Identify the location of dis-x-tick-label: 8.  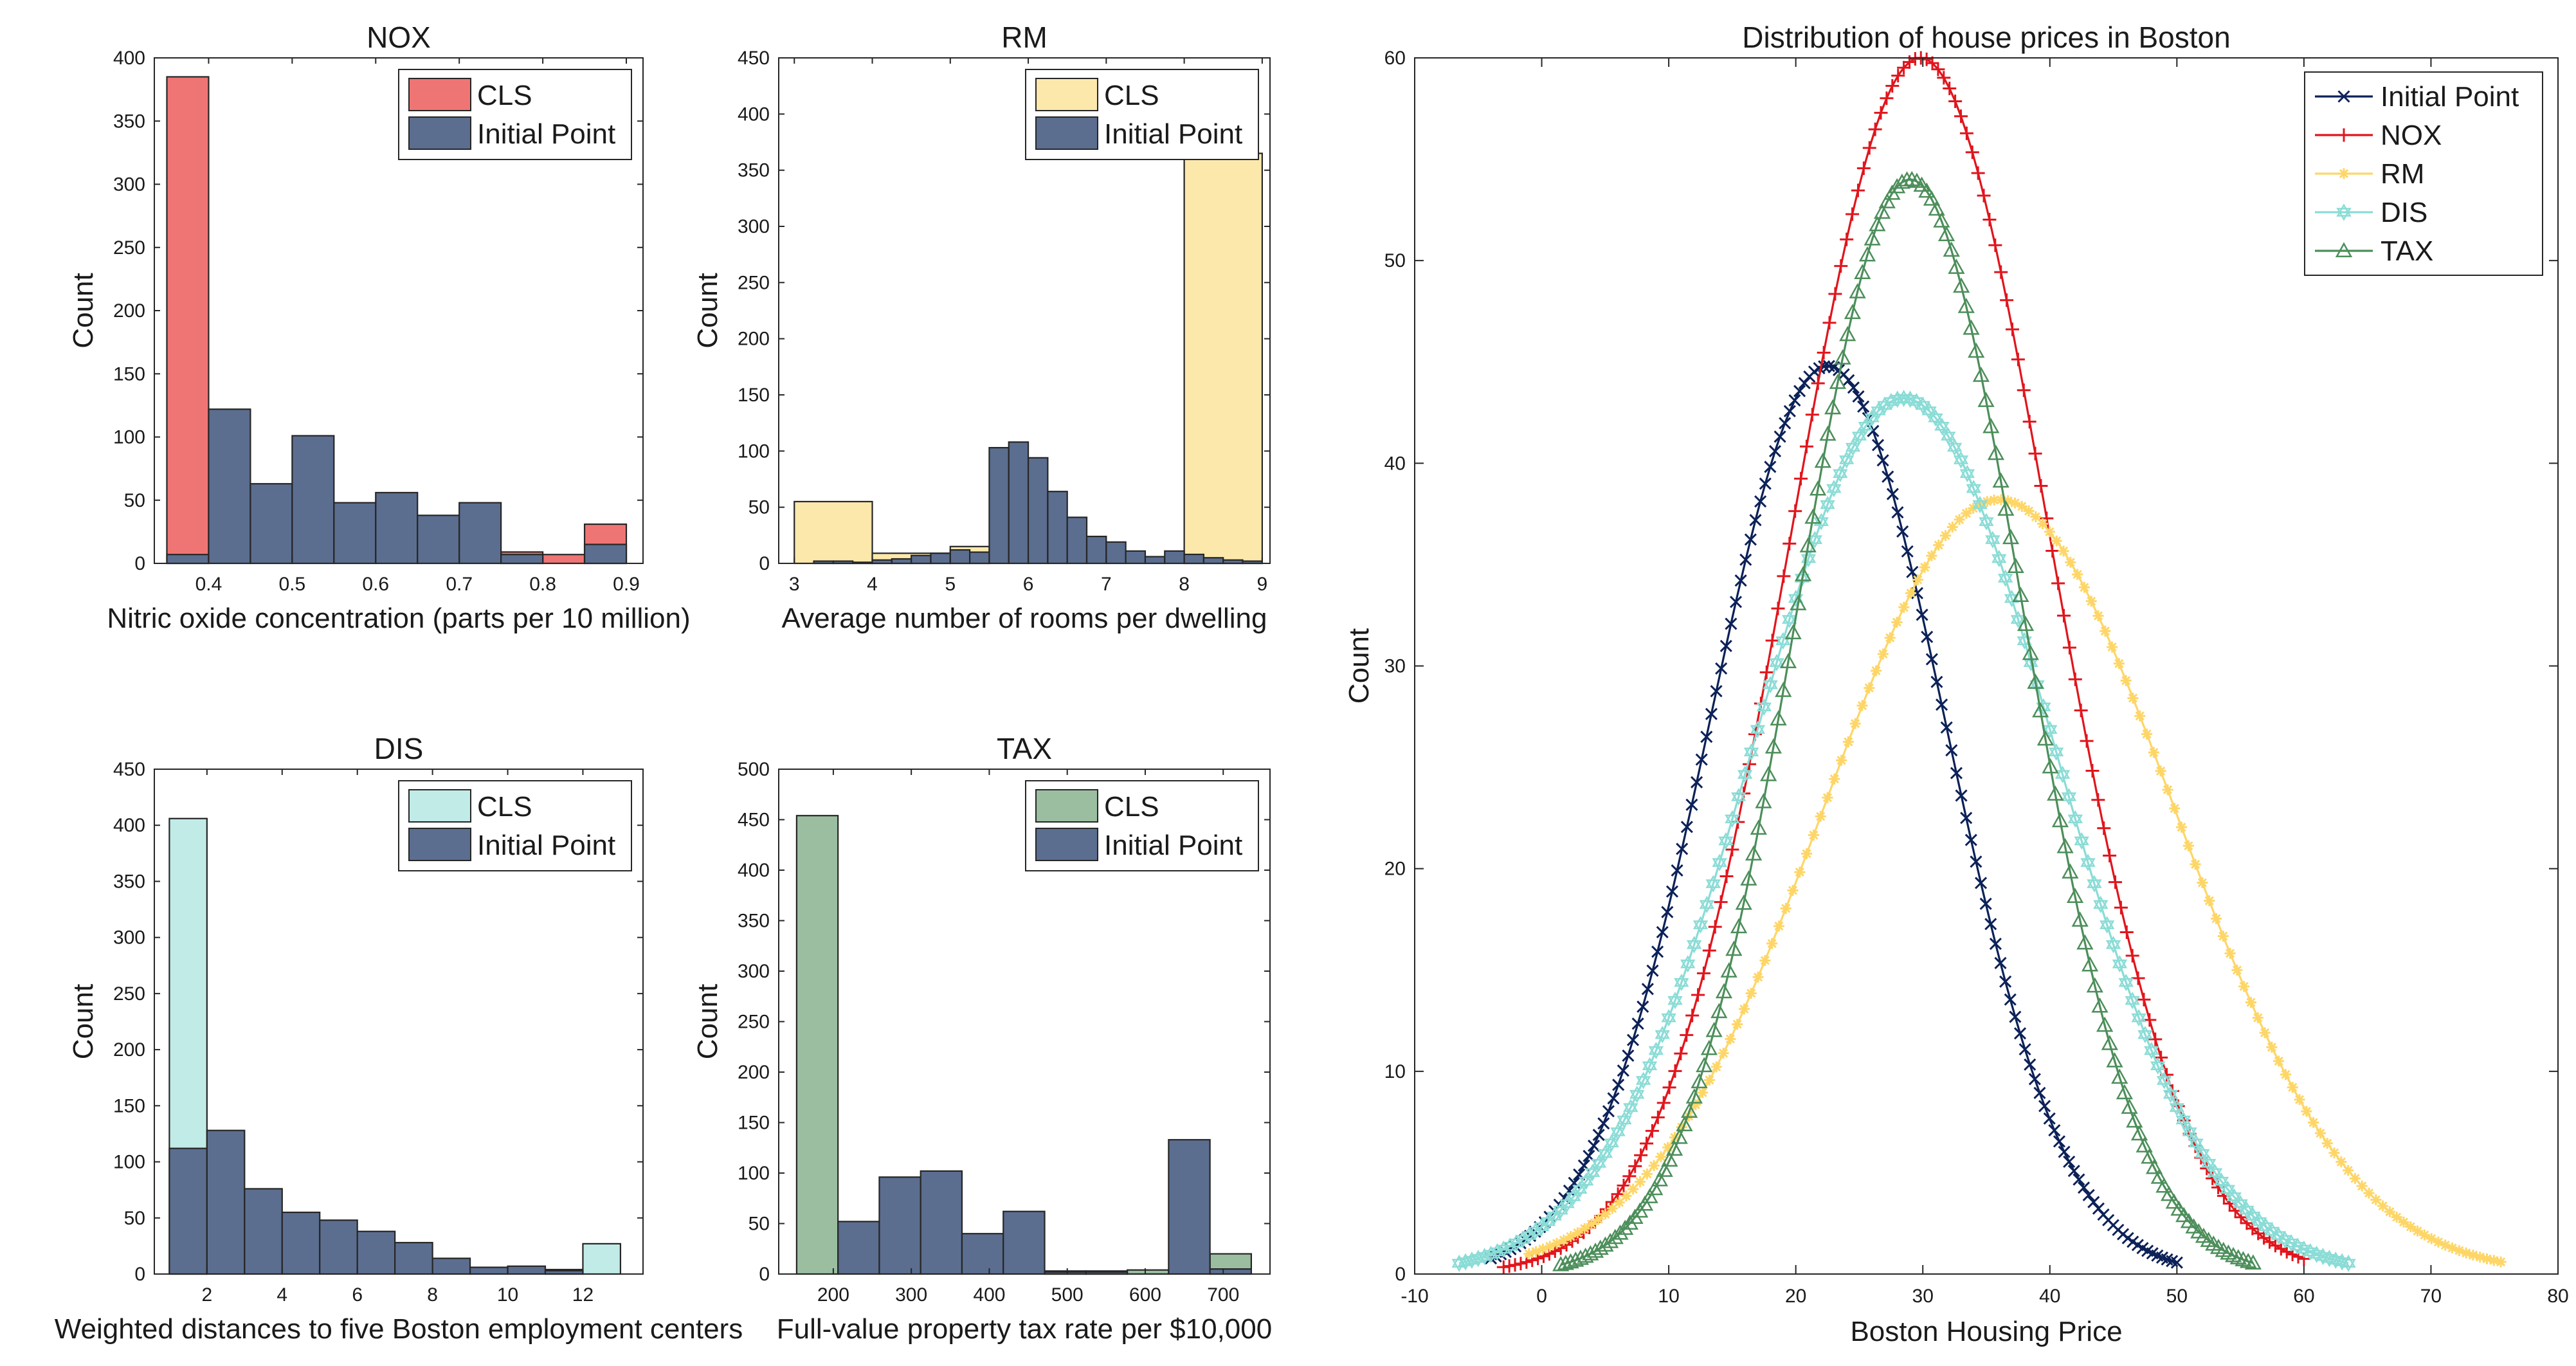
(432, 1295).